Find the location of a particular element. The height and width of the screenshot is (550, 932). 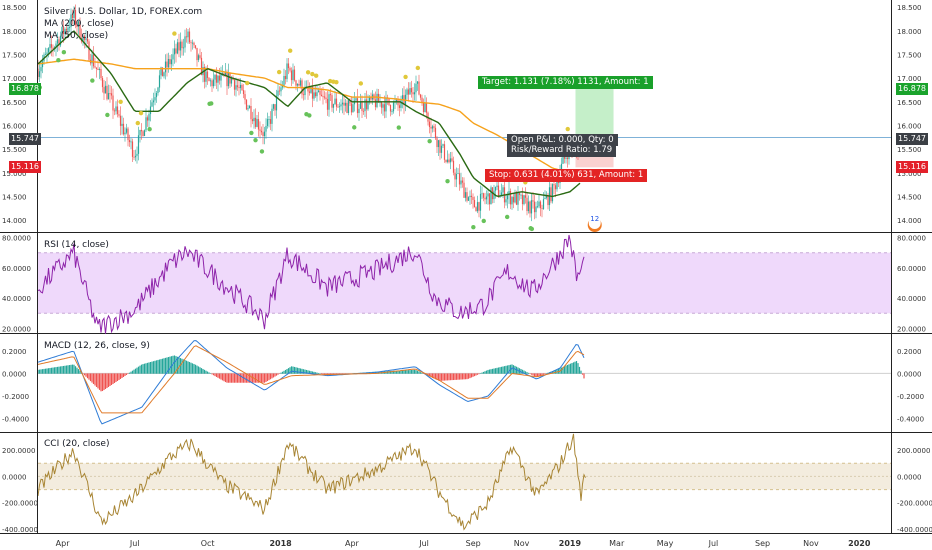

x-tick-label: 2018 is located at coordinates (280, 543).